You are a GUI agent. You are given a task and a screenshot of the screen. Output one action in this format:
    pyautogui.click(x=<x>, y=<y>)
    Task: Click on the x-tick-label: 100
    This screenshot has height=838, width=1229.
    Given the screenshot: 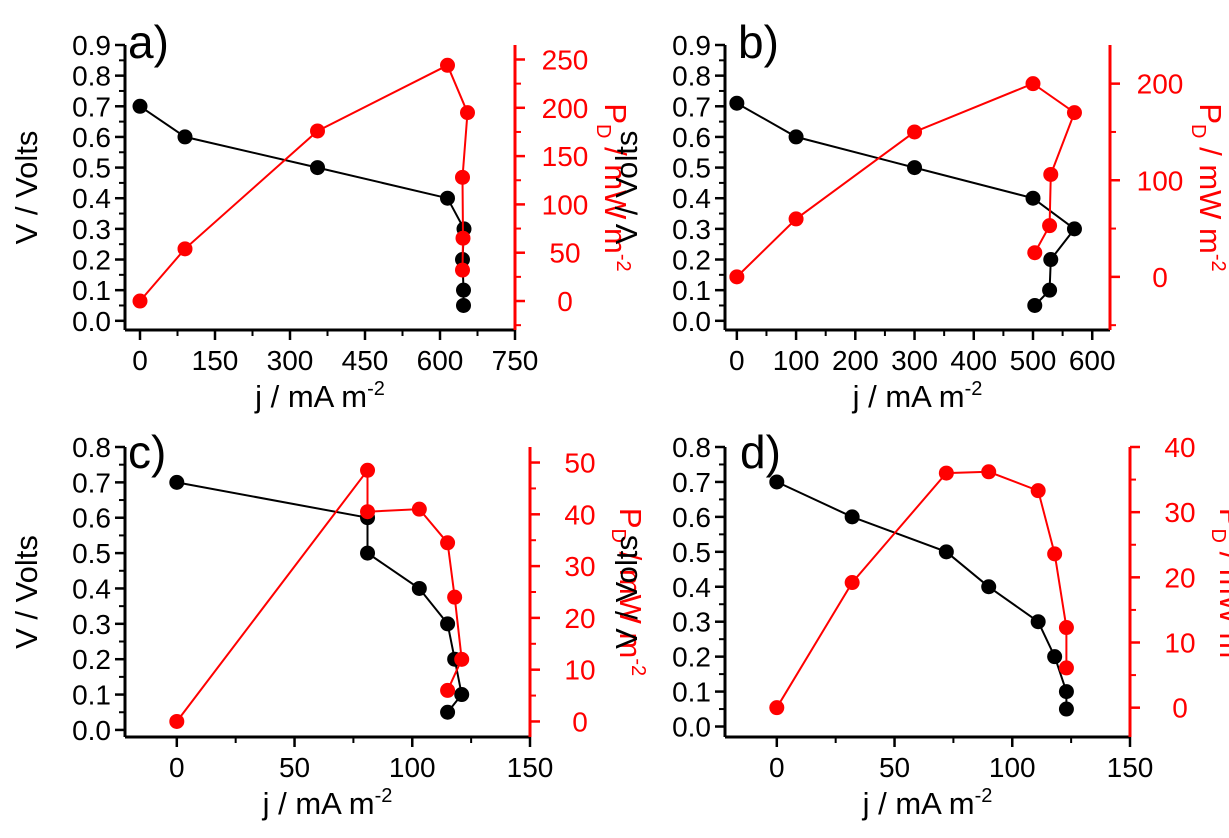 What is the action you would take?
    pyautogui.click(x=412, y=767)
    